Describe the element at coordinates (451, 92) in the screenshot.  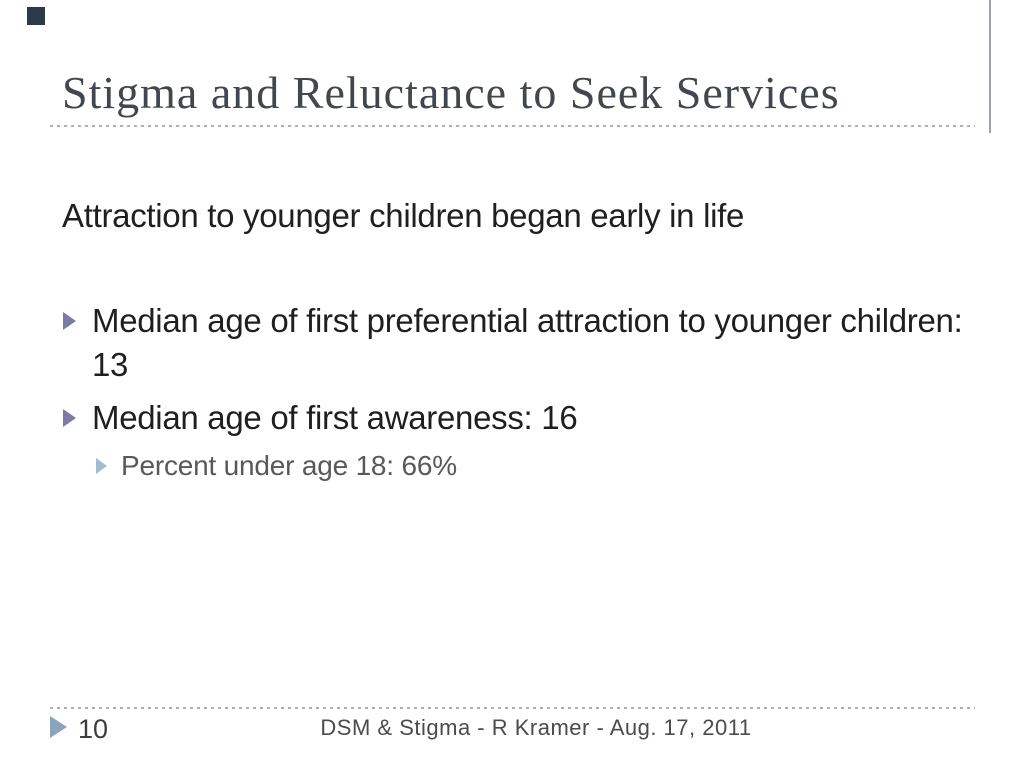
I see `slide-title: Stigma and Reluctance to Seek Services` at that location.